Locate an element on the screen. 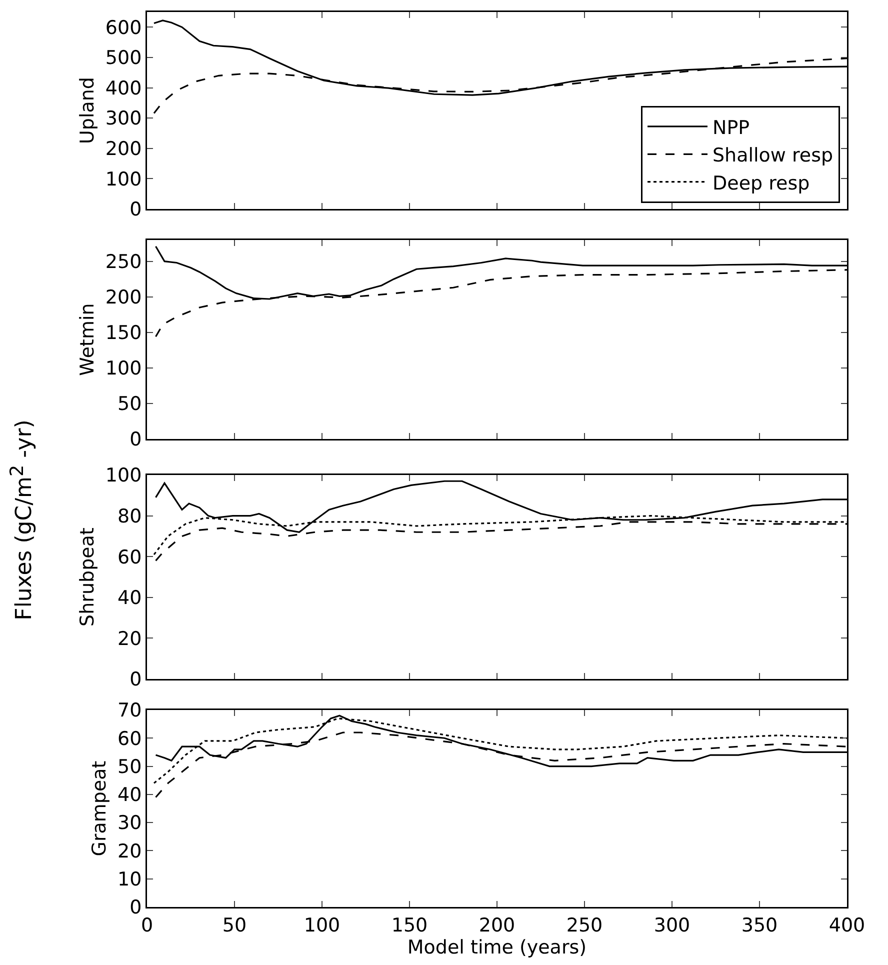 This screenshot has height=965, width=888. y-axis-title: Grampeat is located at coordinates (99, 808).